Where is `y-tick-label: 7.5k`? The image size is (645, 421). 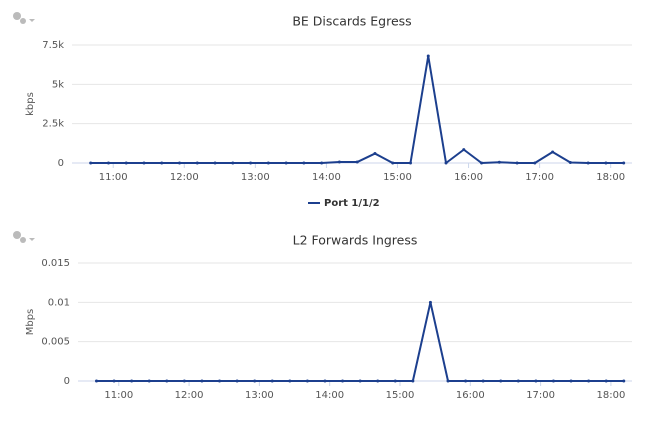 y-tick-label: 7.5k is located at coordinates (53, 45).